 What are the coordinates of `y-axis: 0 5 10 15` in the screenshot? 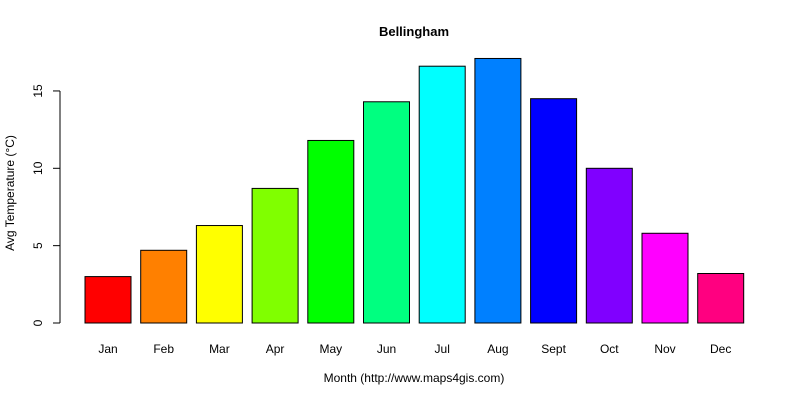 It's located at (46, 205).